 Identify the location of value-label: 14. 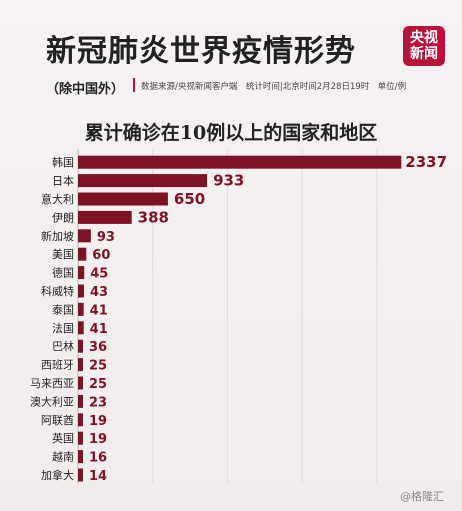
(98, 476).